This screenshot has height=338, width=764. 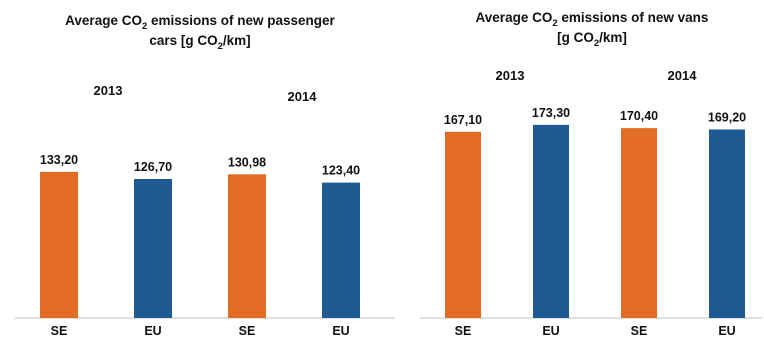 I want to click on data-label: 170,40, so click(x=639, y=116).